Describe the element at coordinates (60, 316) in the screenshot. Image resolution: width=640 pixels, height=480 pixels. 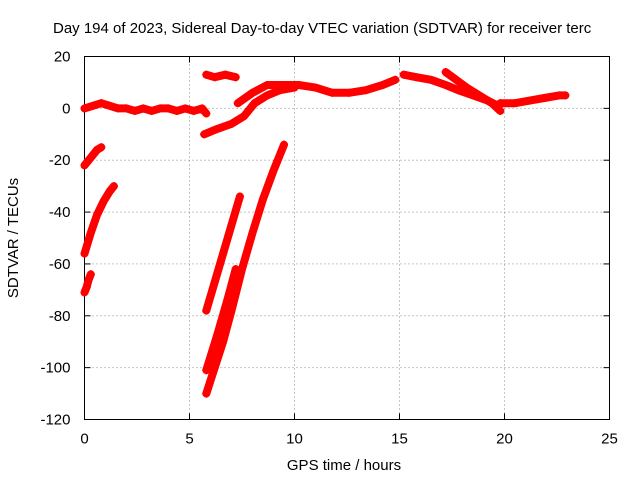
I see `y-tick-label: -80` at that location.